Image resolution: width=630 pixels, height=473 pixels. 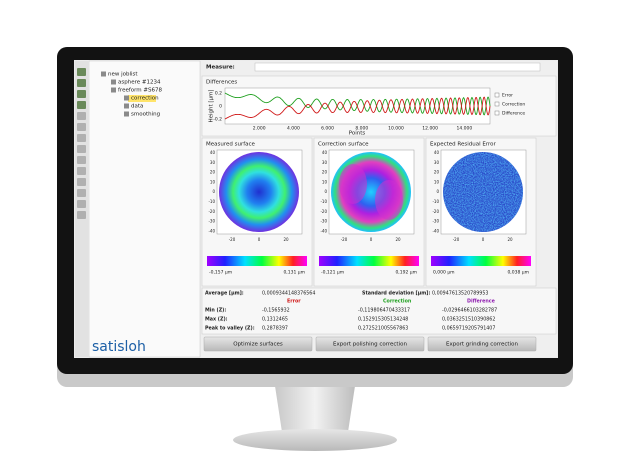 I want to click on y-tick-label: 0.2, so click(x=218, y=94).